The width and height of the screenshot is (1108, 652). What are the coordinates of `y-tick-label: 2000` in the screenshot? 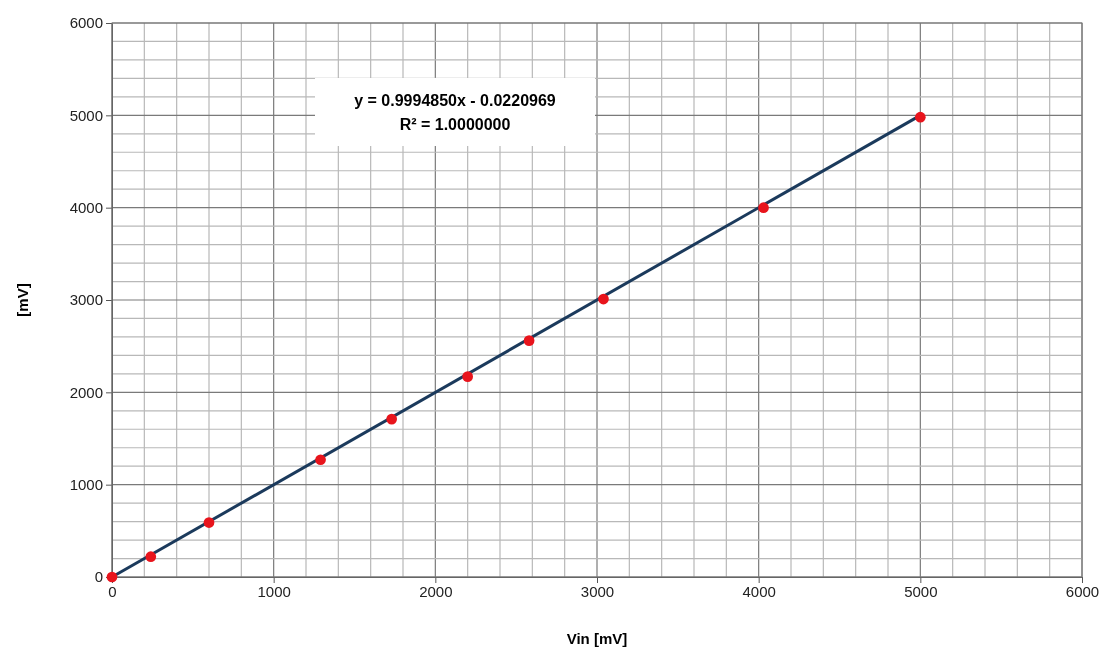 It's located at (86, 392).